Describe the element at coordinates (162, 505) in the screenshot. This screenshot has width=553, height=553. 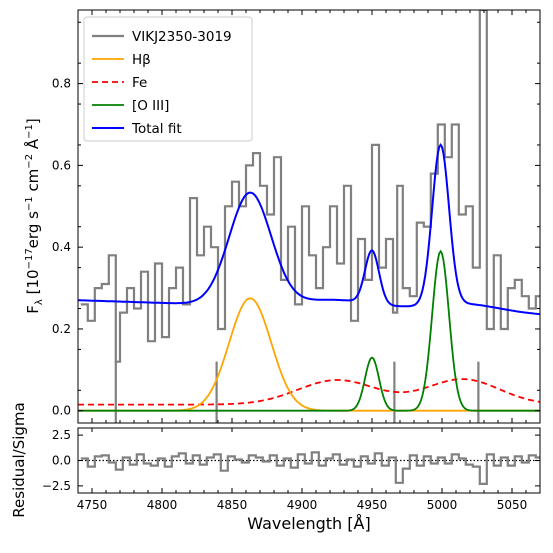
I see `xtick-label-1: 4800` at that location.